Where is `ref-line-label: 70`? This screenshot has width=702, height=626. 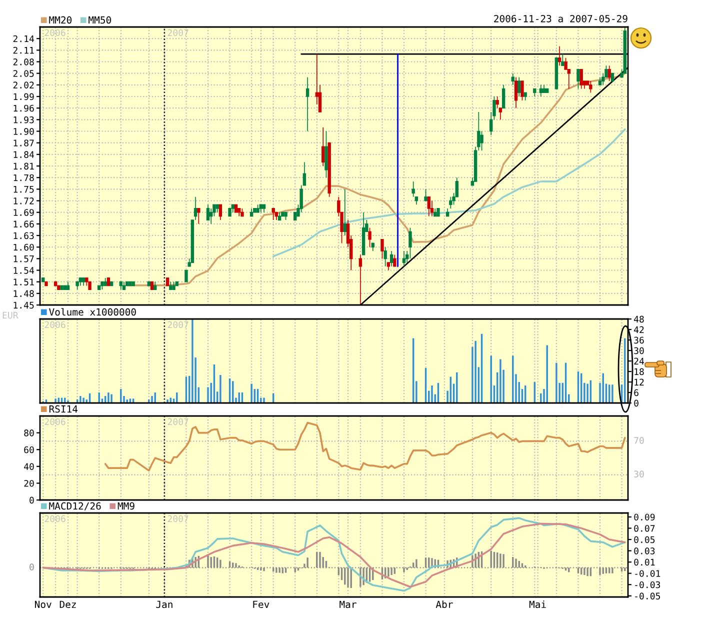 ref-line-label: 70 is located at coordinates (639, 440).